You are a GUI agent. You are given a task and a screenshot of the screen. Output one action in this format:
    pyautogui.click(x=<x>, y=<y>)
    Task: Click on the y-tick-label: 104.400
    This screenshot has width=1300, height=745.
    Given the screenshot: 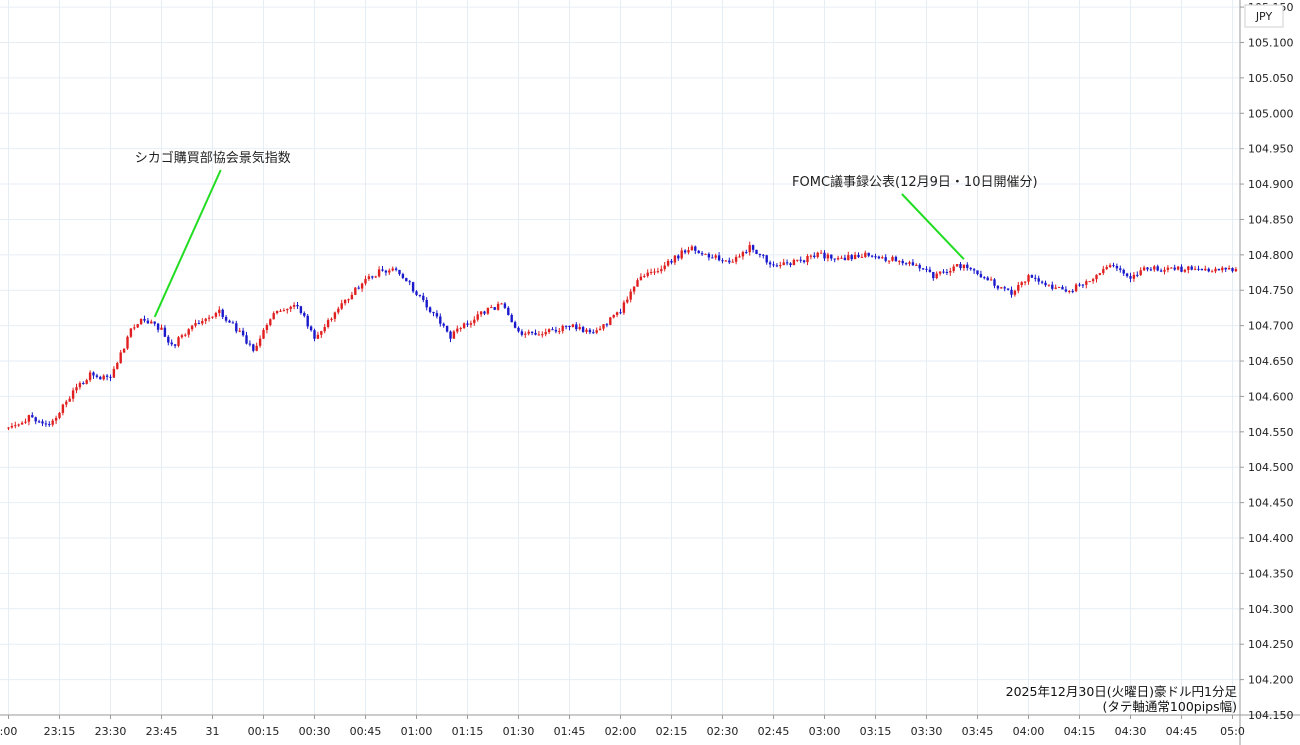 What is the action you would take?
    pyautogui.click(x=1271, y=538)
    